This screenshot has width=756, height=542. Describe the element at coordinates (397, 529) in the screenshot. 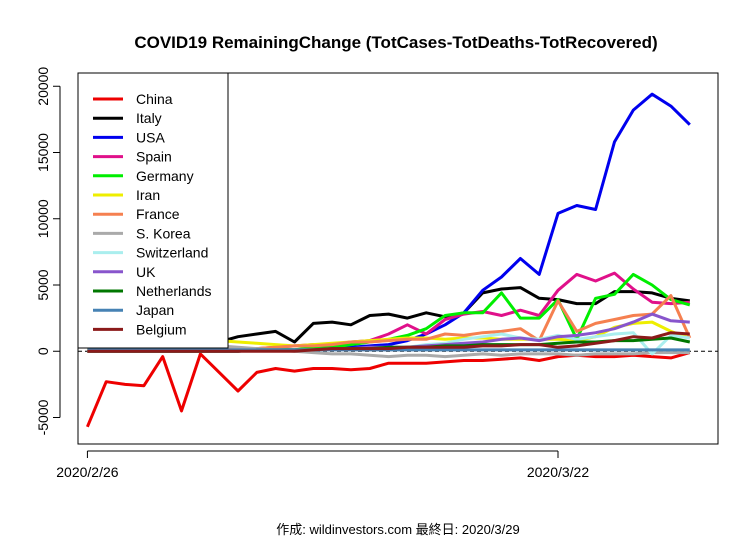

I see `chart-caption: 作成: wildinvestors.com 最終日: 2020/3/29` at that location.